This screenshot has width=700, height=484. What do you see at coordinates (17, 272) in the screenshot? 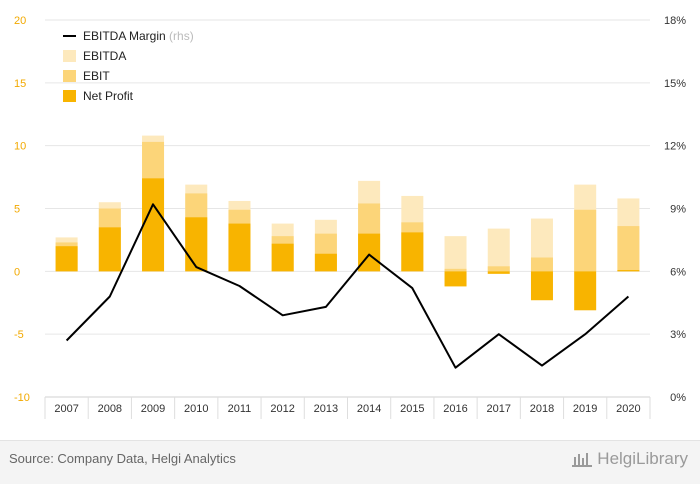
I see `left-tick-label: 0` at bounding box center [17, 272].